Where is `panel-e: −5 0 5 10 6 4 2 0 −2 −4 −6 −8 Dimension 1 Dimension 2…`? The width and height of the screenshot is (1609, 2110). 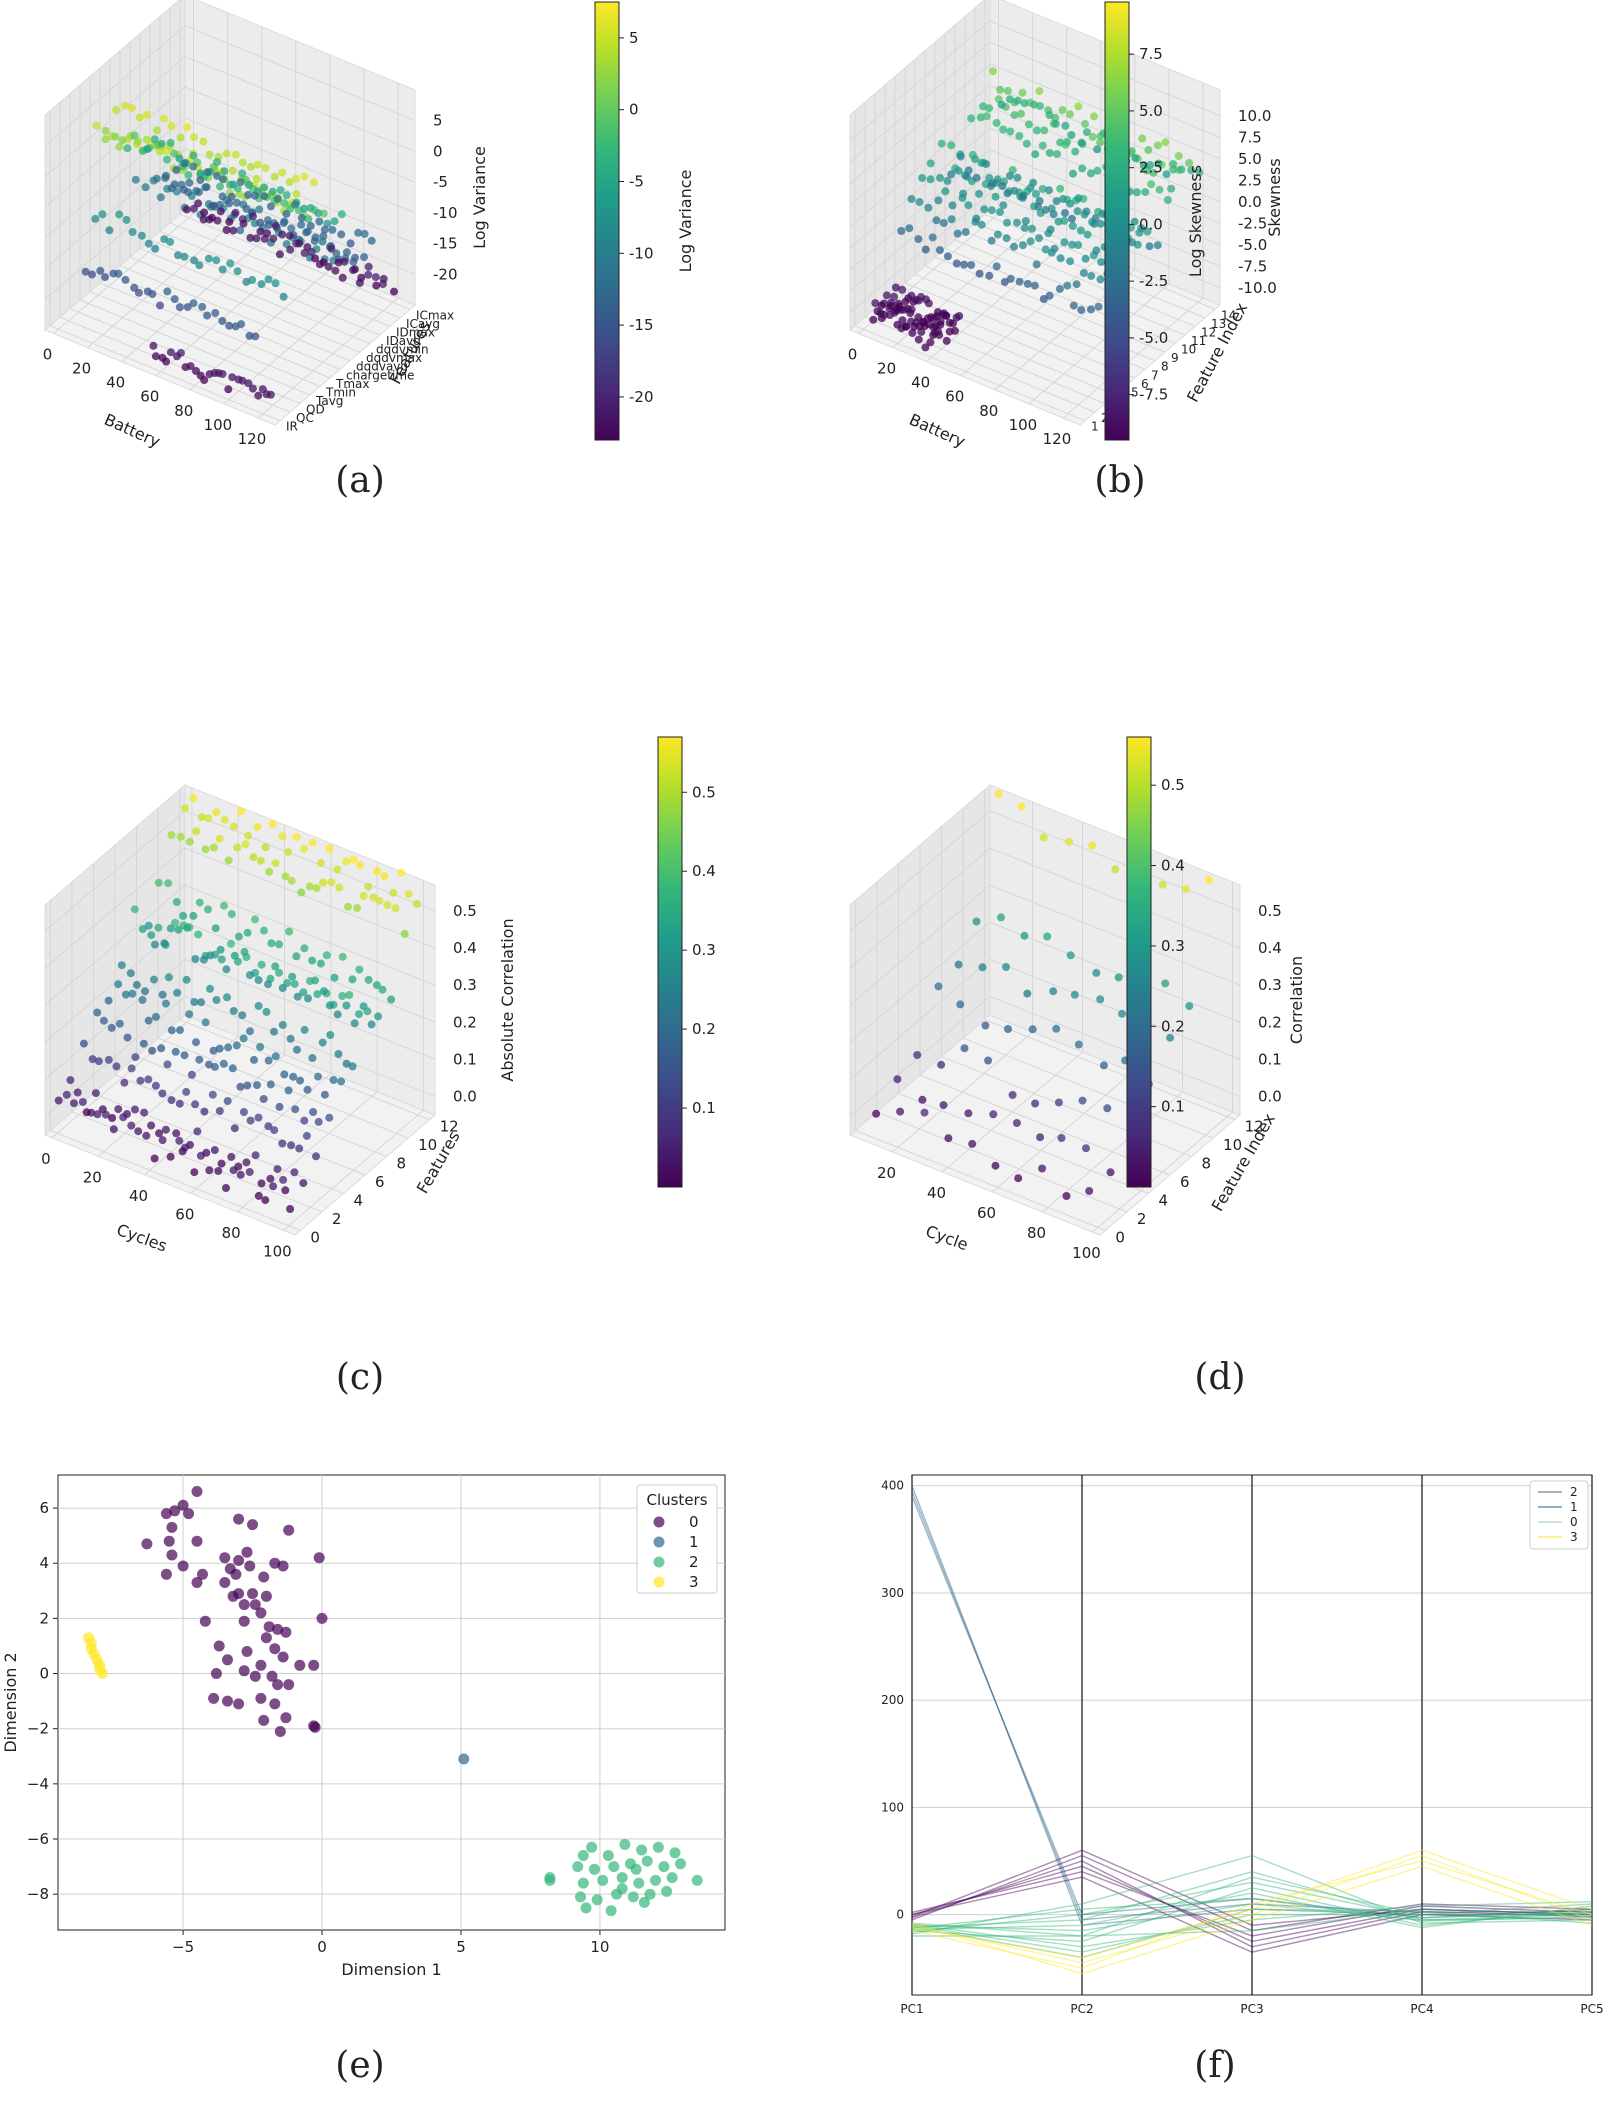 panel-e: −5 0 5 10 6 4 2 0 −2 −4 −6 −8 Dimension 1 Dimension 2… is located at coordinates (370, 1760).